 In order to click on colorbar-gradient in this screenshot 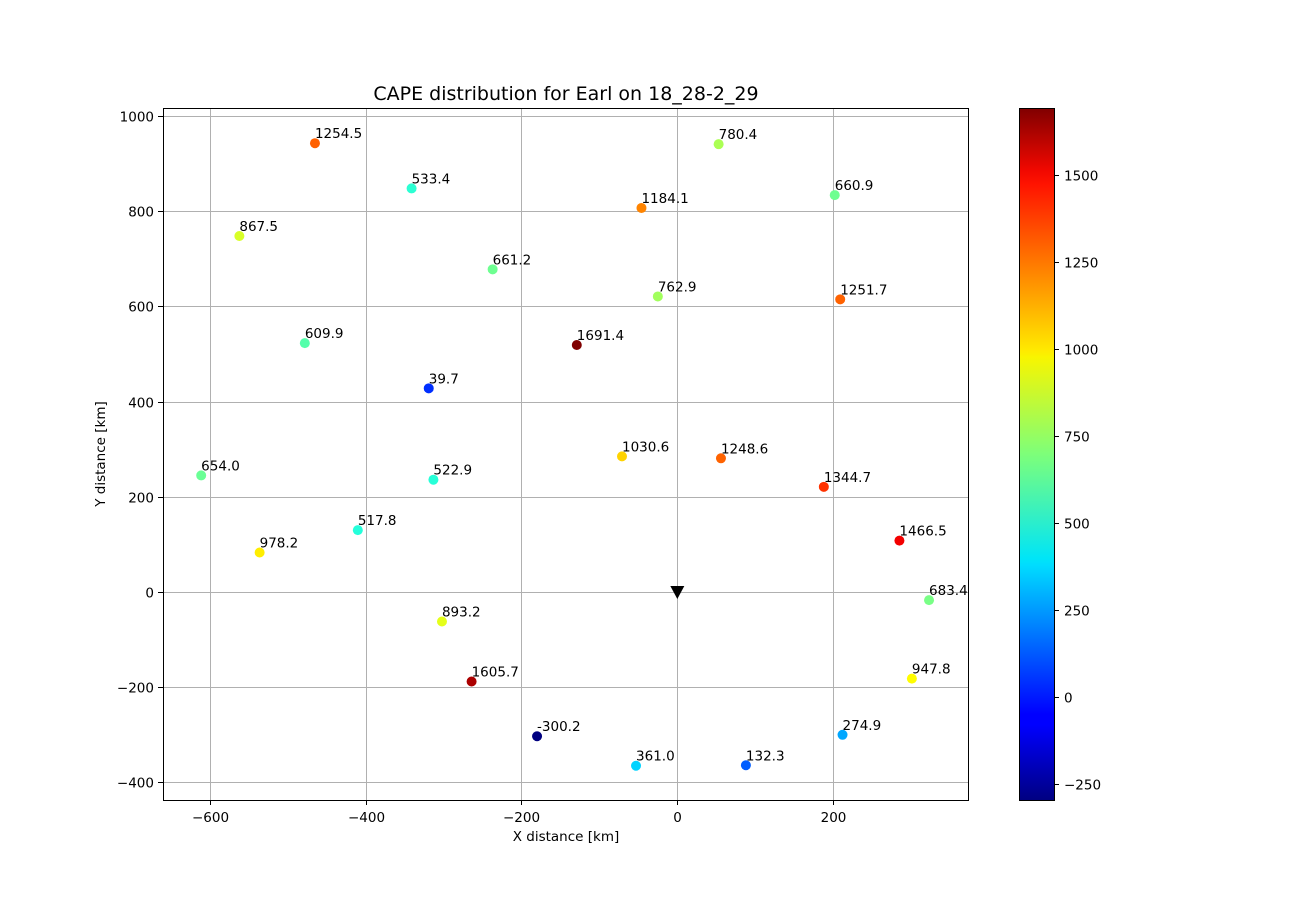, I will do `click(1036, 454)`.